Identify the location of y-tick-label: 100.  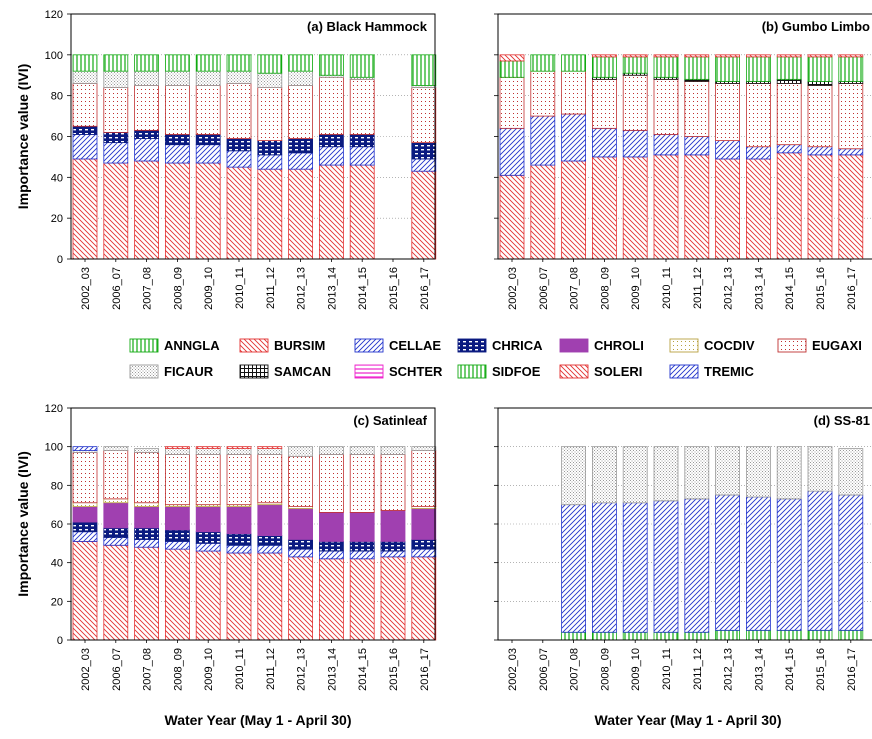
(54, 448).